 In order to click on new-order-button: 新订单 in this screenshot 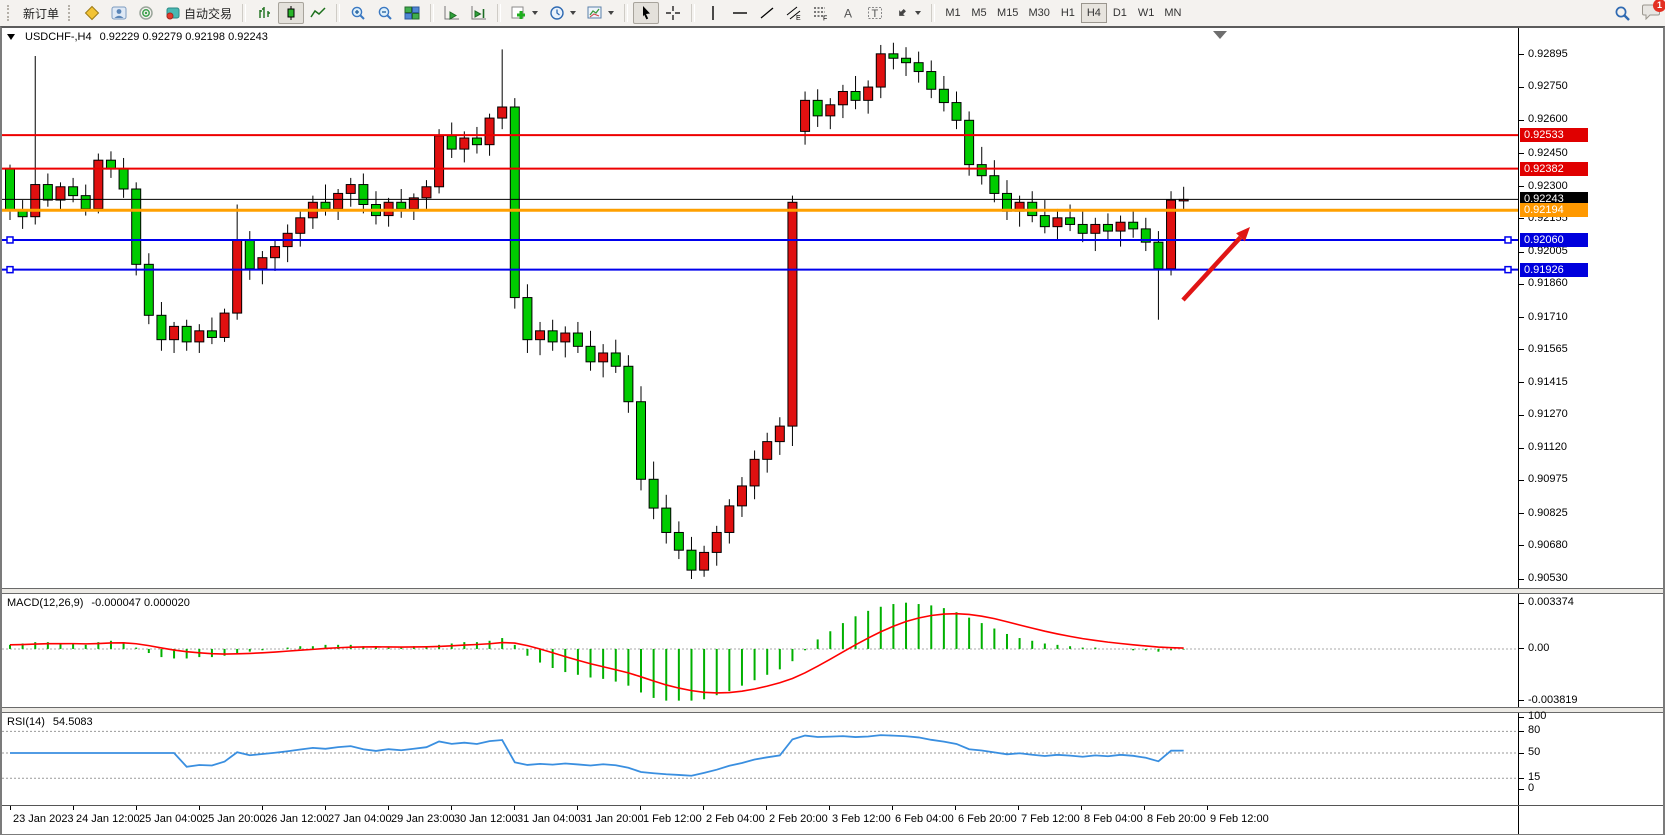, I will do `click(41, 13)`.